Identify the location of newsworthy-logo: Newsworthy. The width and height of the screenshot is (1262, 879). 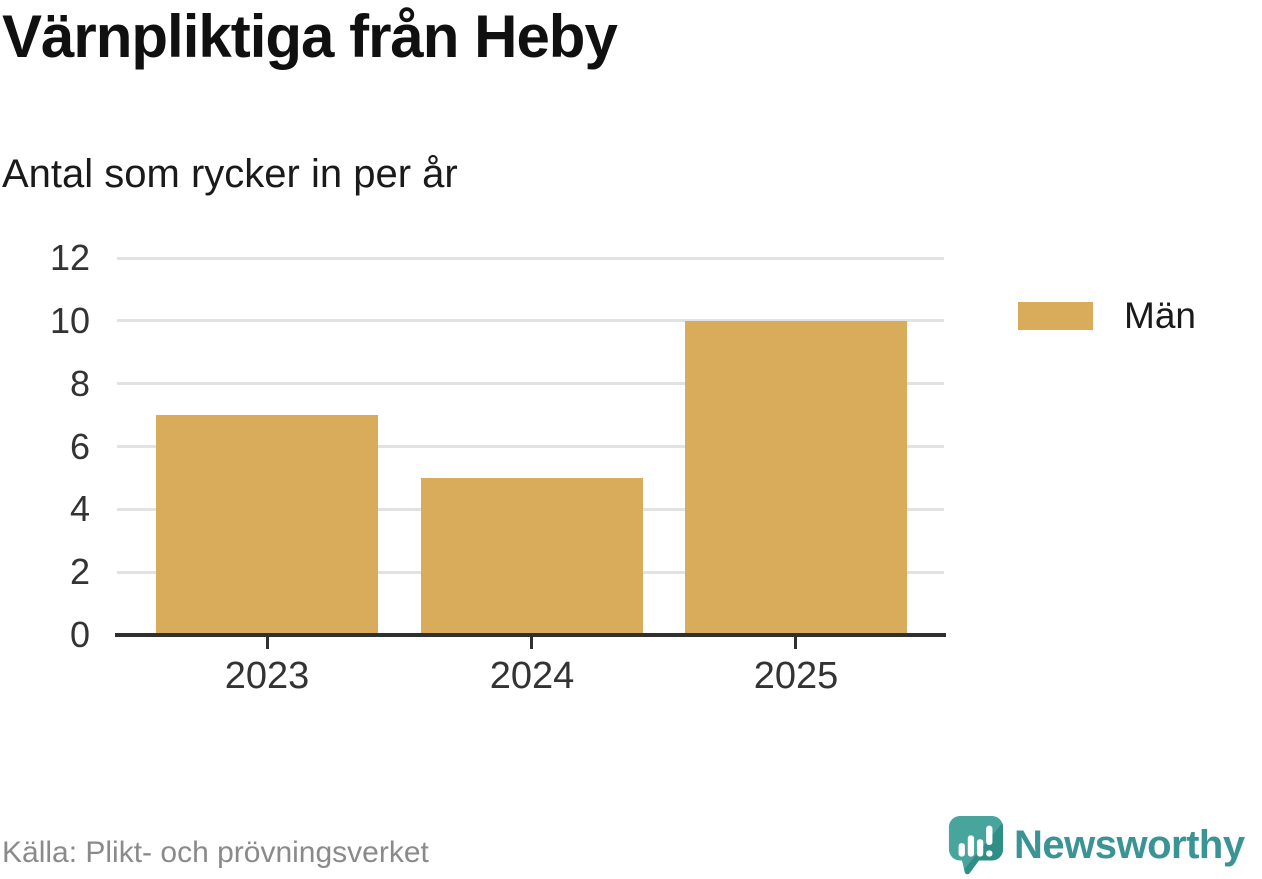
(1096, 845).